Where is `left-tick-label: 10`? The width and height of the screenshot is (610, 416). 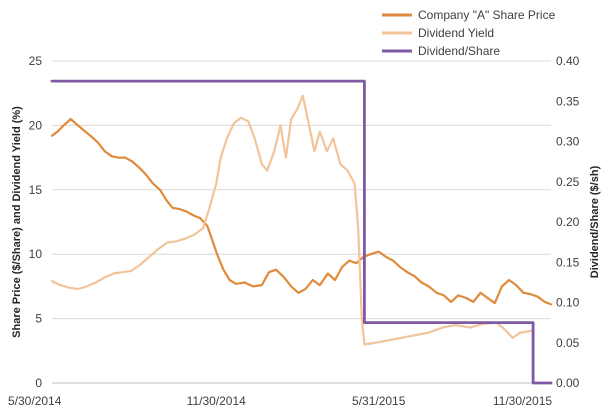
left-tick-label: 10 is located at coordinates (36, 254).